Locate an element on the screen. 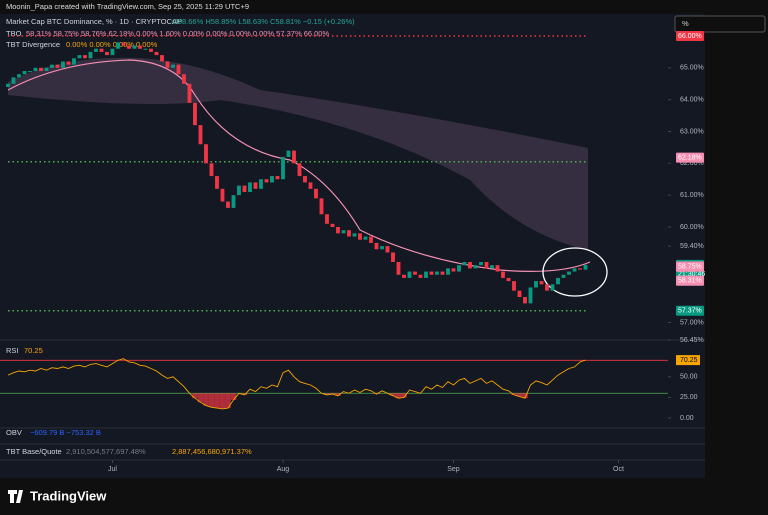 Image resolution: width=768 pixels, height=515 pixels. y-tick-label: 25.00 is located at coordinates (689, 397).